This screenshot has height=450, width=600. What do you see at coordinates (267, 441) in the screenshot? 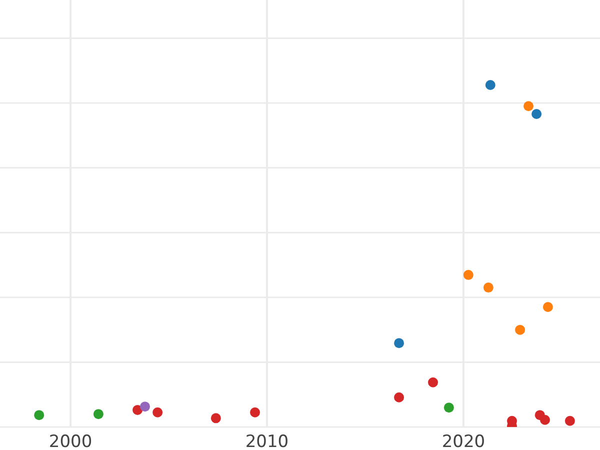
I see `x-tick-label: 2010` at bounding box center [267, 441].